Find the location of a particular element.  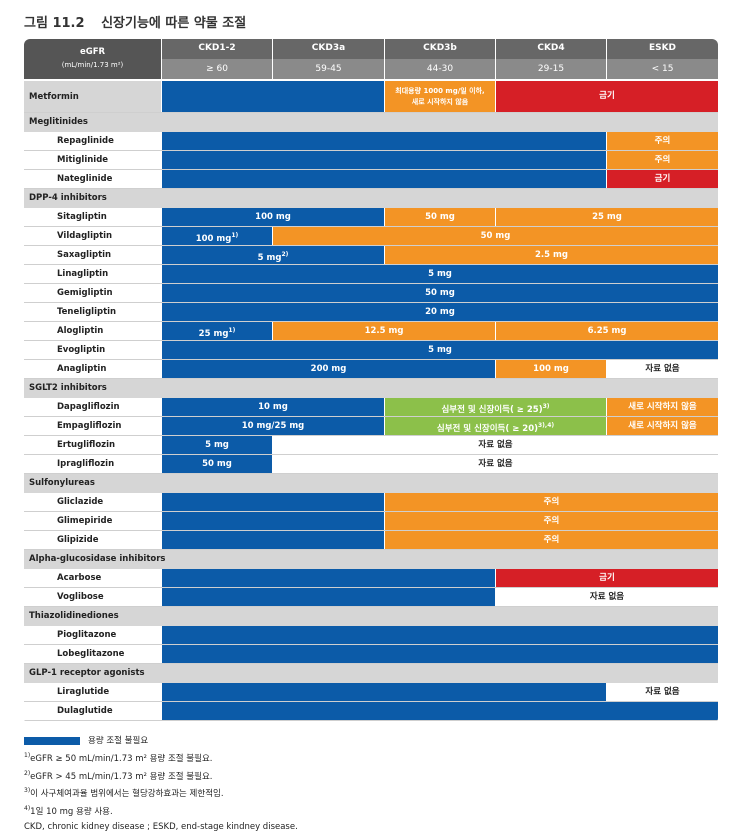

drug-name: Dulaglutide is located at coordinates (92, 711).